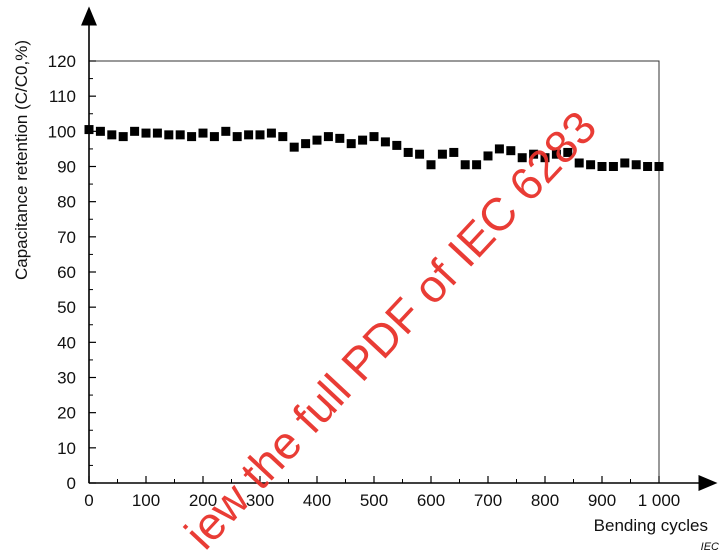 The image size is (721, 556). Describe the element at coordinates (66, 448) in the screenshot. I see `y-tick-label: 10` at that location.